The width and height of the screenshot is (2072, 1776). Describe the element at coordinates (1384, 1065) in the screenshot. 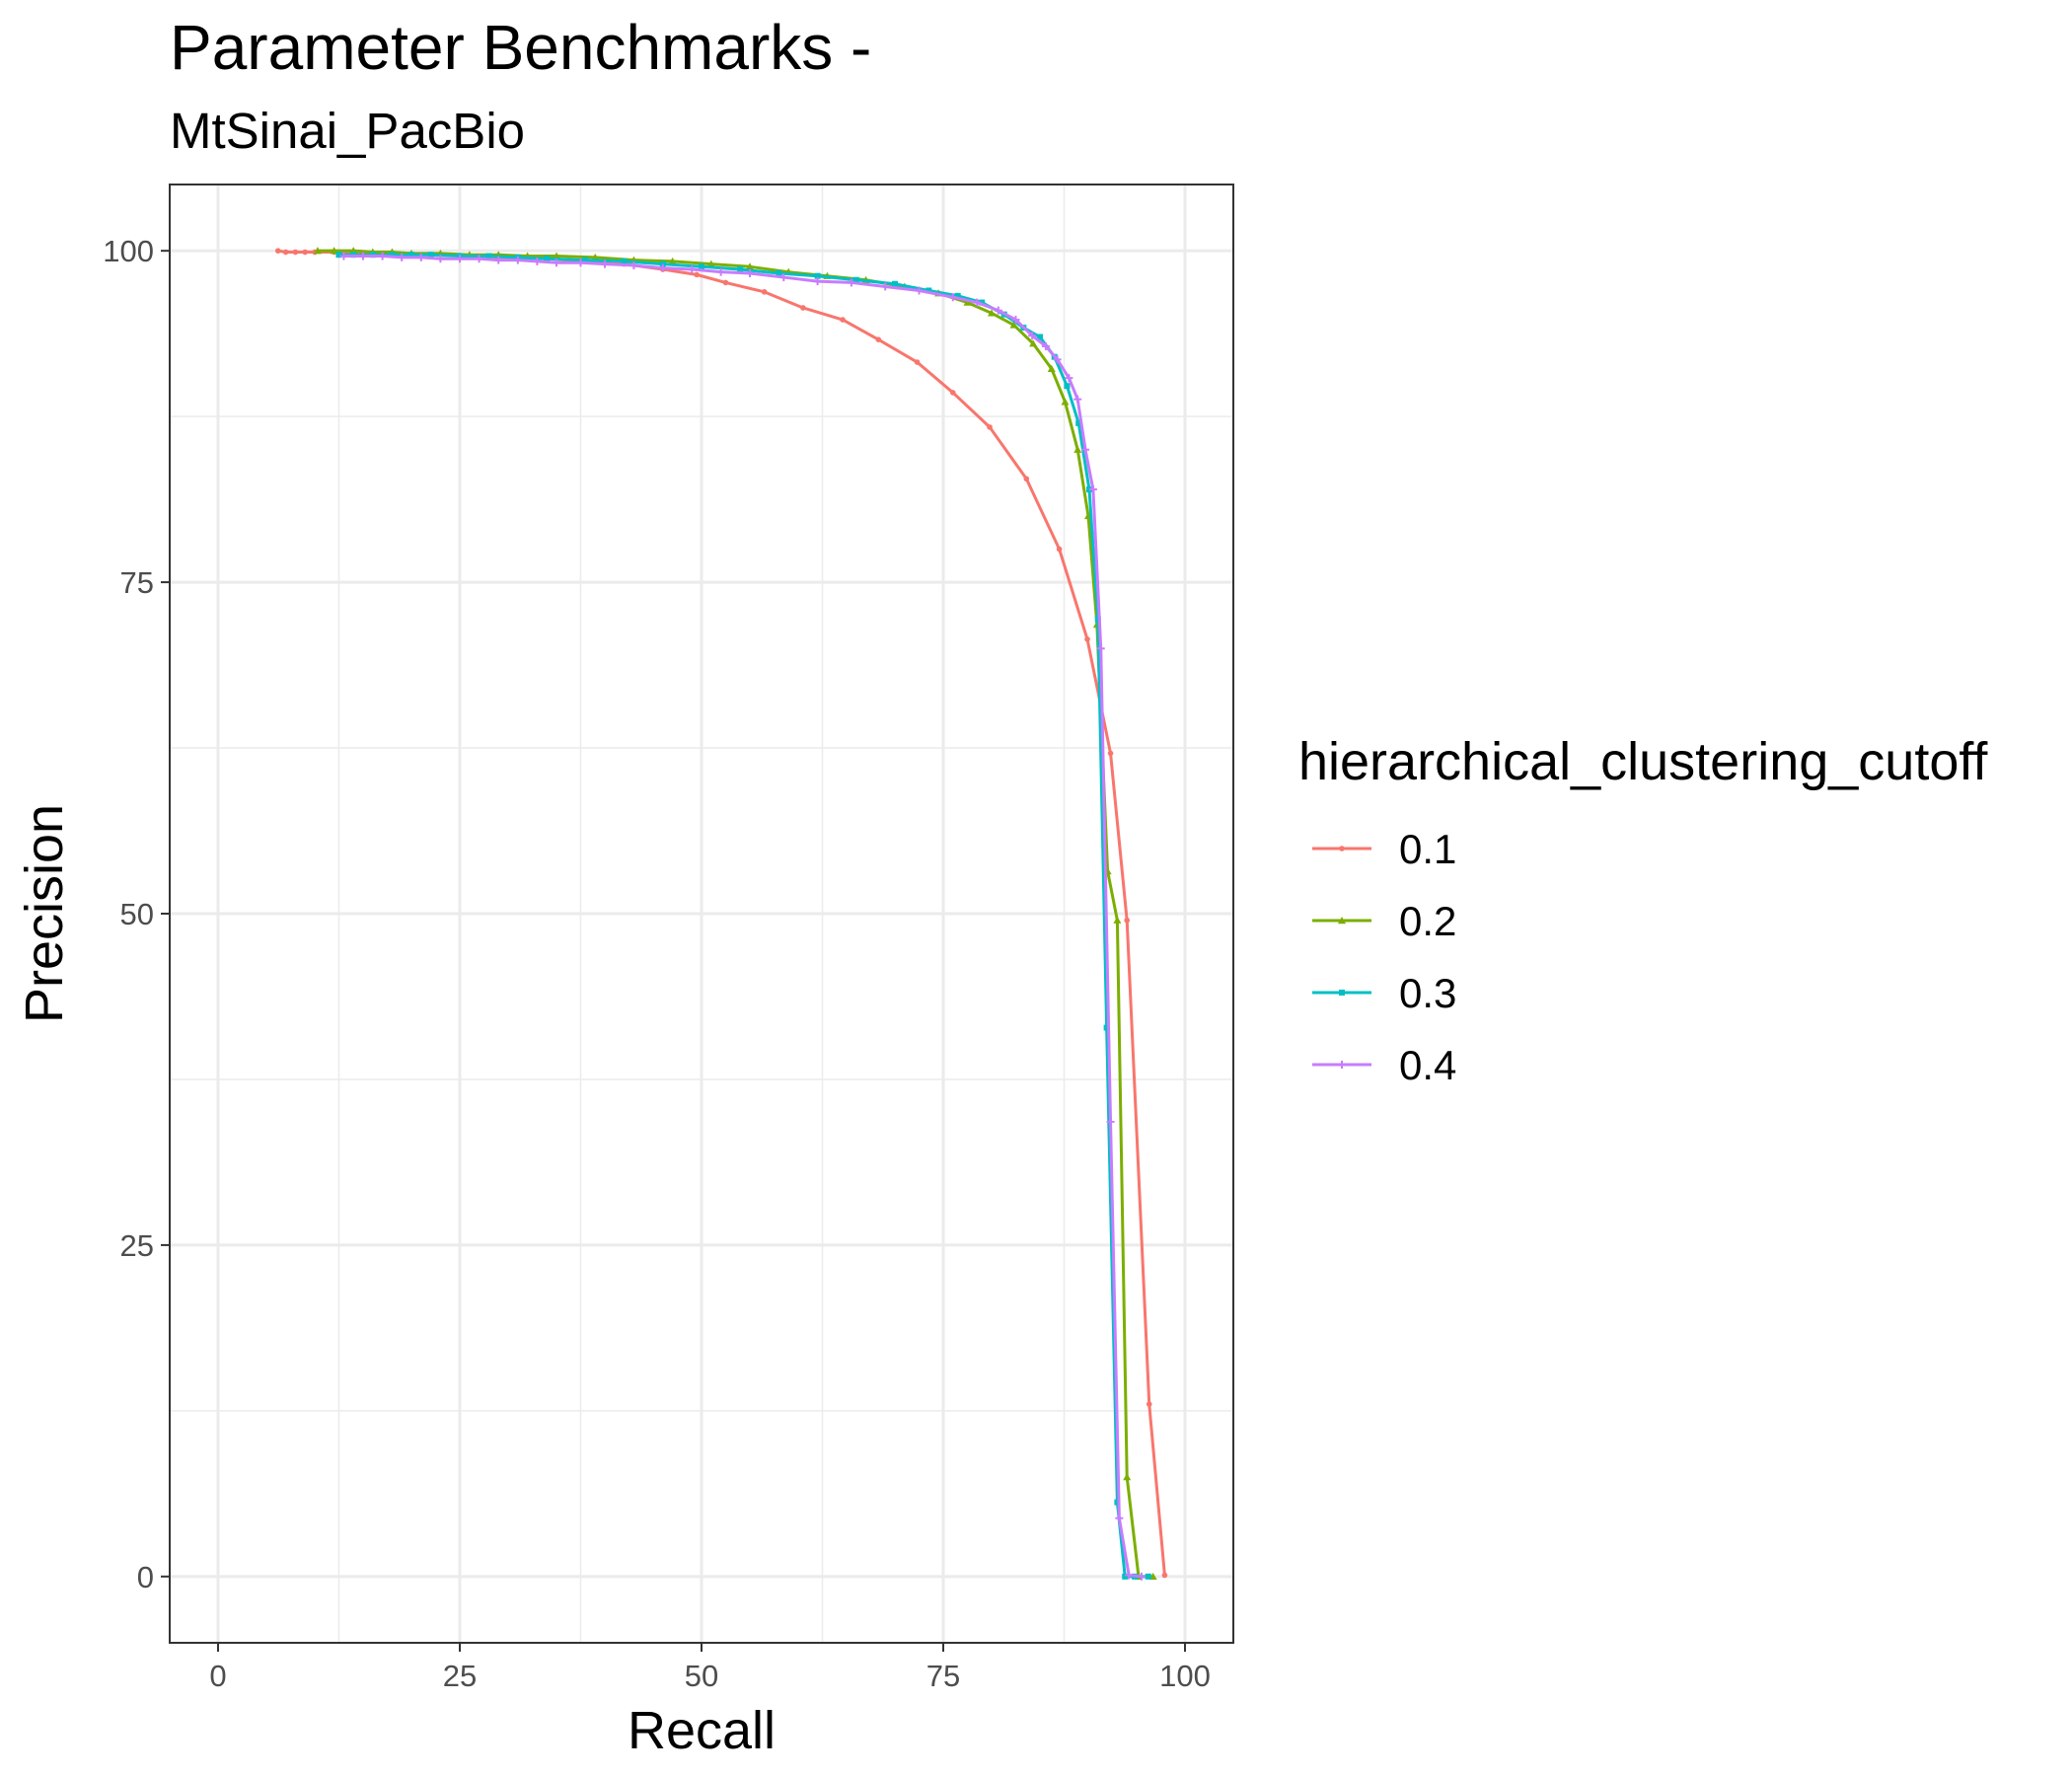

I see `legend-item-0.4: 0.4` at that location.